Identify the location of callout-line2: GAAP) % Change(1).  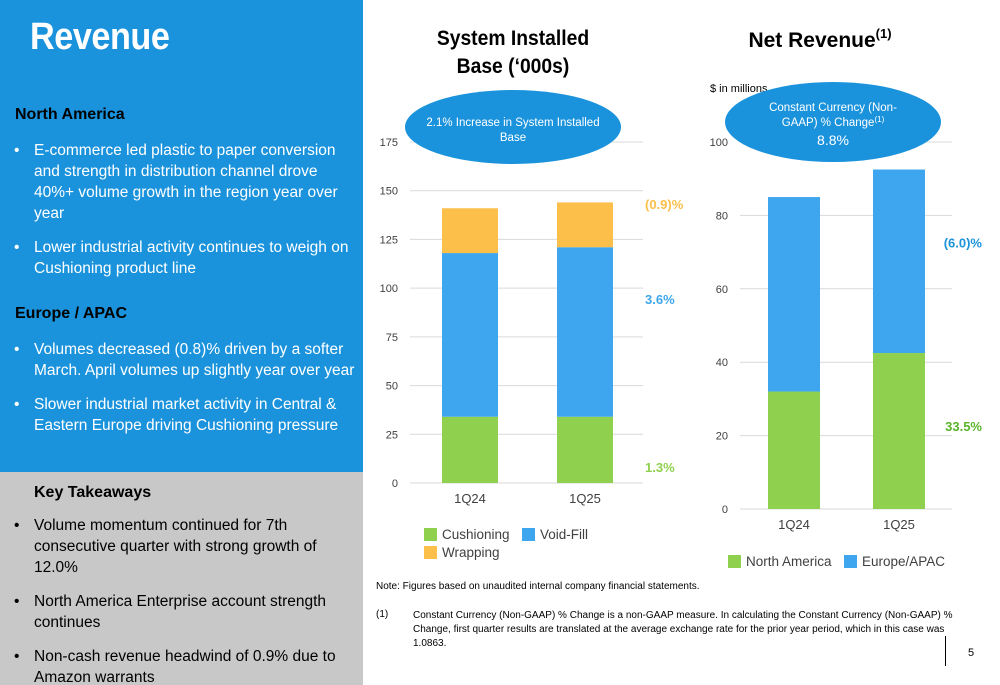
(833, 122).